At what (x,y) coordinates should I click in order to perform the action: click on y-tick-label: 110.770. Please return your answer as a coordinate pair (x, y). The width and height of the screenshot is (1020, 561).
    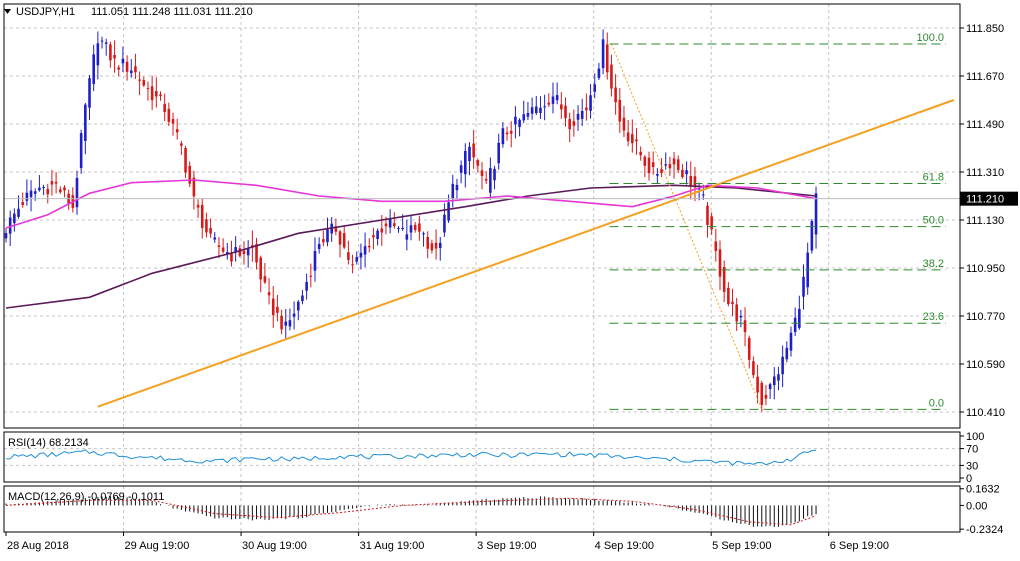
    Looking at the image, I should click on (985, 317).